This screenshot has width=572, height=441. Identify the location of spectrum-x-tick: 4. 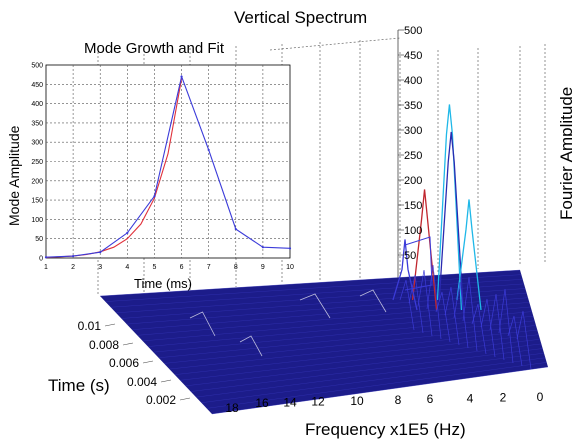
(470, 398).